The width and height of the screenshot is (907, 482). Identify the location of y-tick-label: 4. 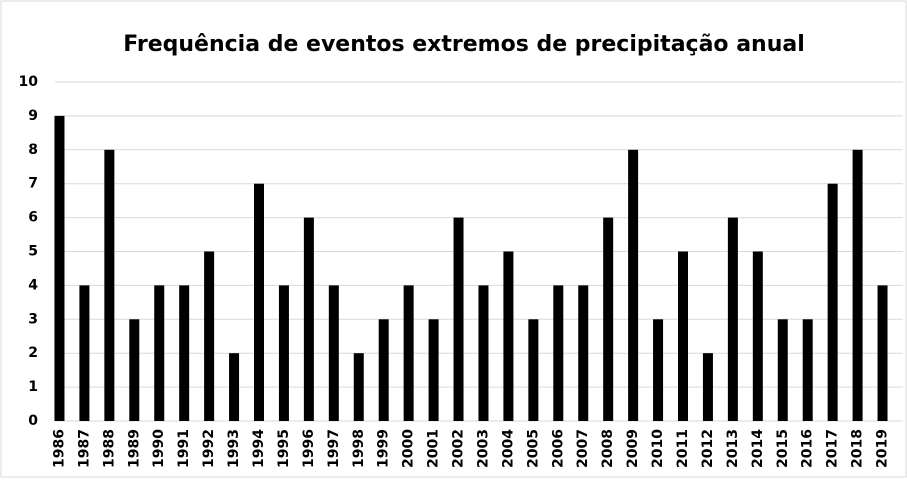
(33, 285).